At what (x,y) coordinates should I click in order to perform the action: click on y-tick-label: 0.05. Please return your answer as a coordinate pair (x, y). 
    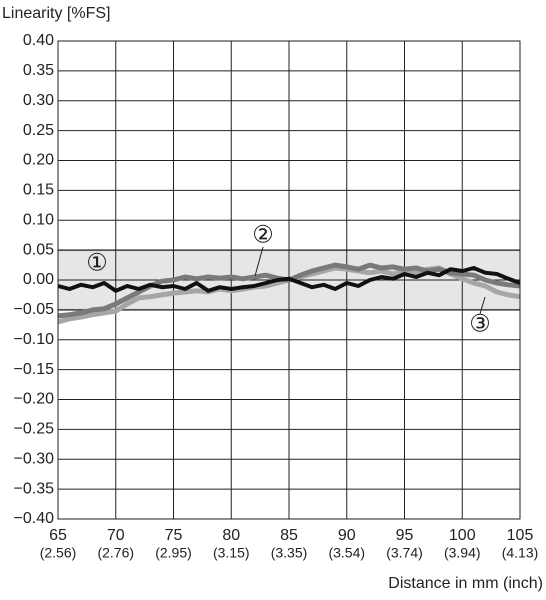
    Looking at the image, I should click on (38, 249).